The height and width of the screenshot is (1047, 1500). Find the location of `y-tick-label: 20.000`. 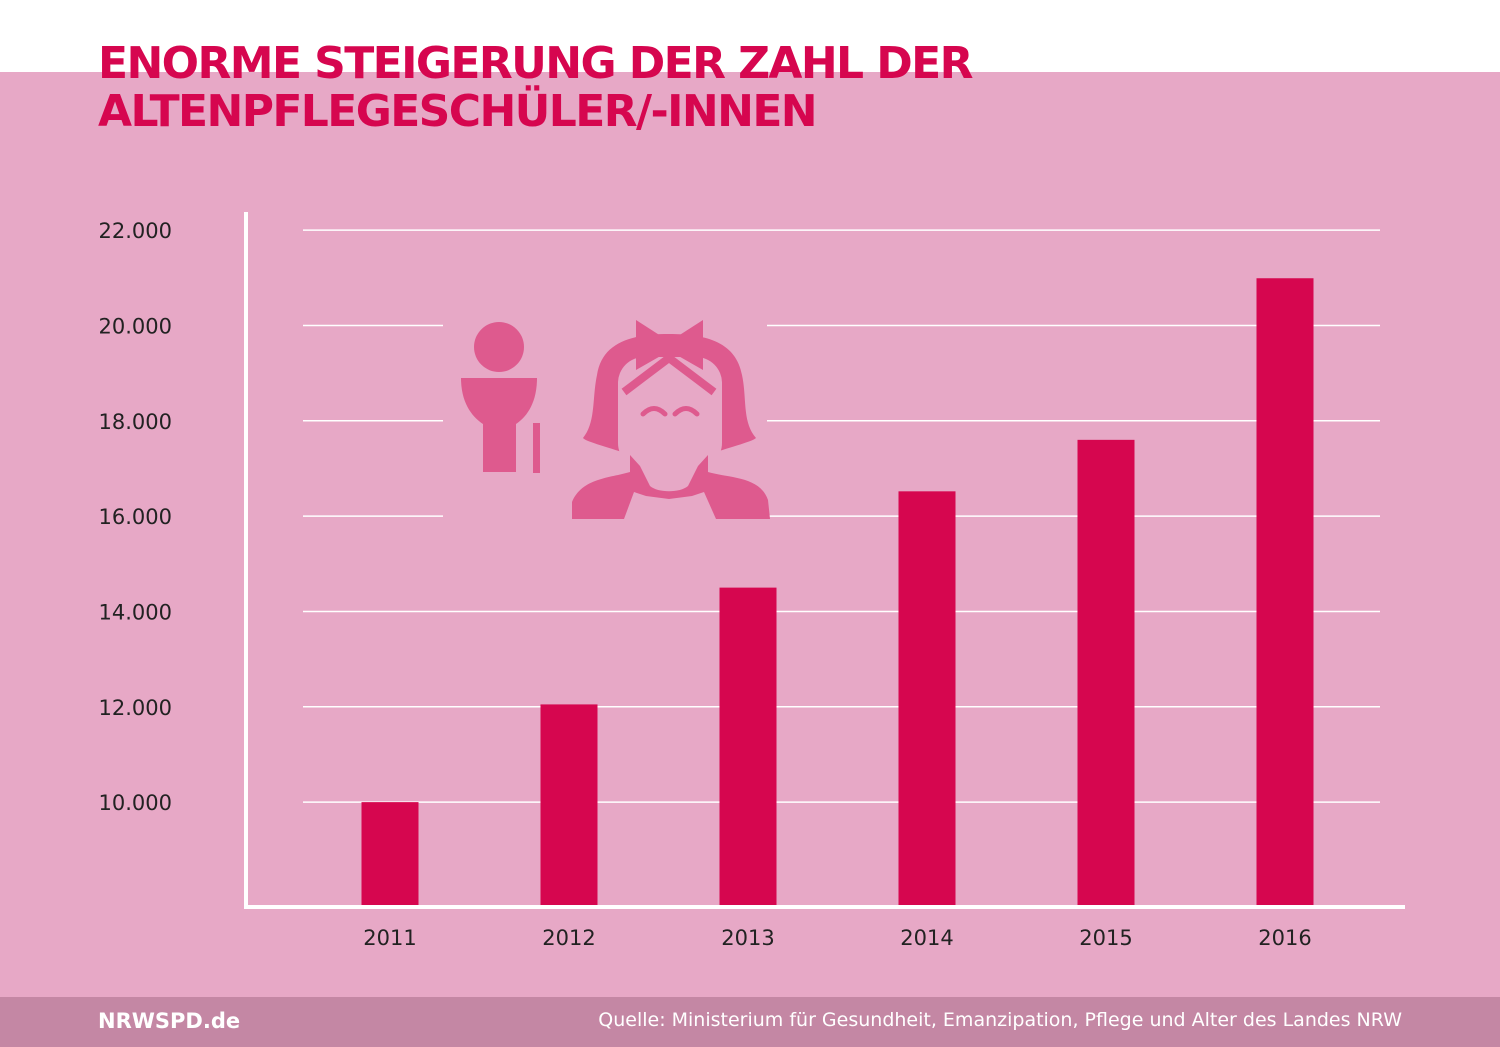

y-tick-label: 20.000 is located at coordinates (135, 326).